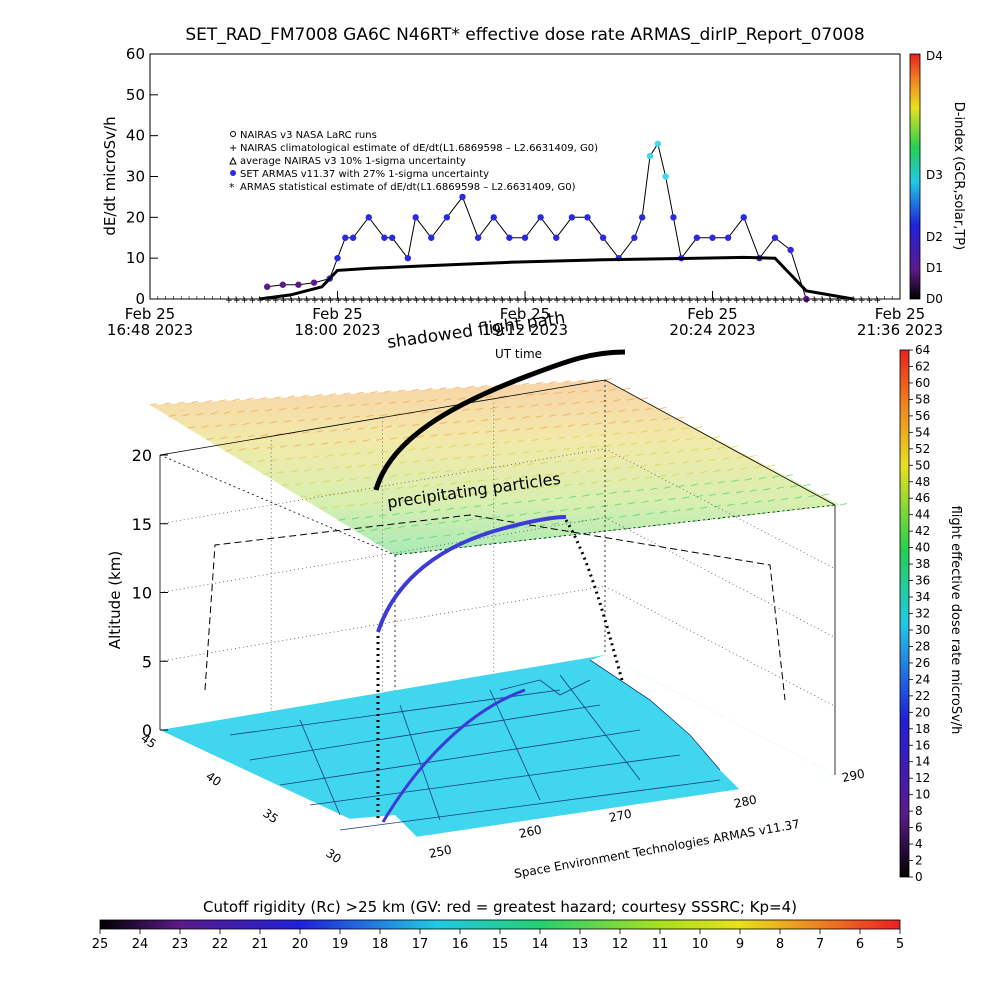 The height and width of the screenshot is (1004, 1000). I want to click on cutoff-tick-label: 19, so click(340, 944).